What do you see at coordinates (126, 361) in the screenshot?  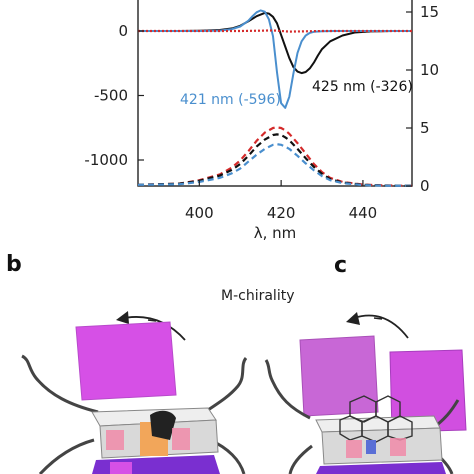 I see `magenta-flap-top` at bounding box center [126, 361].